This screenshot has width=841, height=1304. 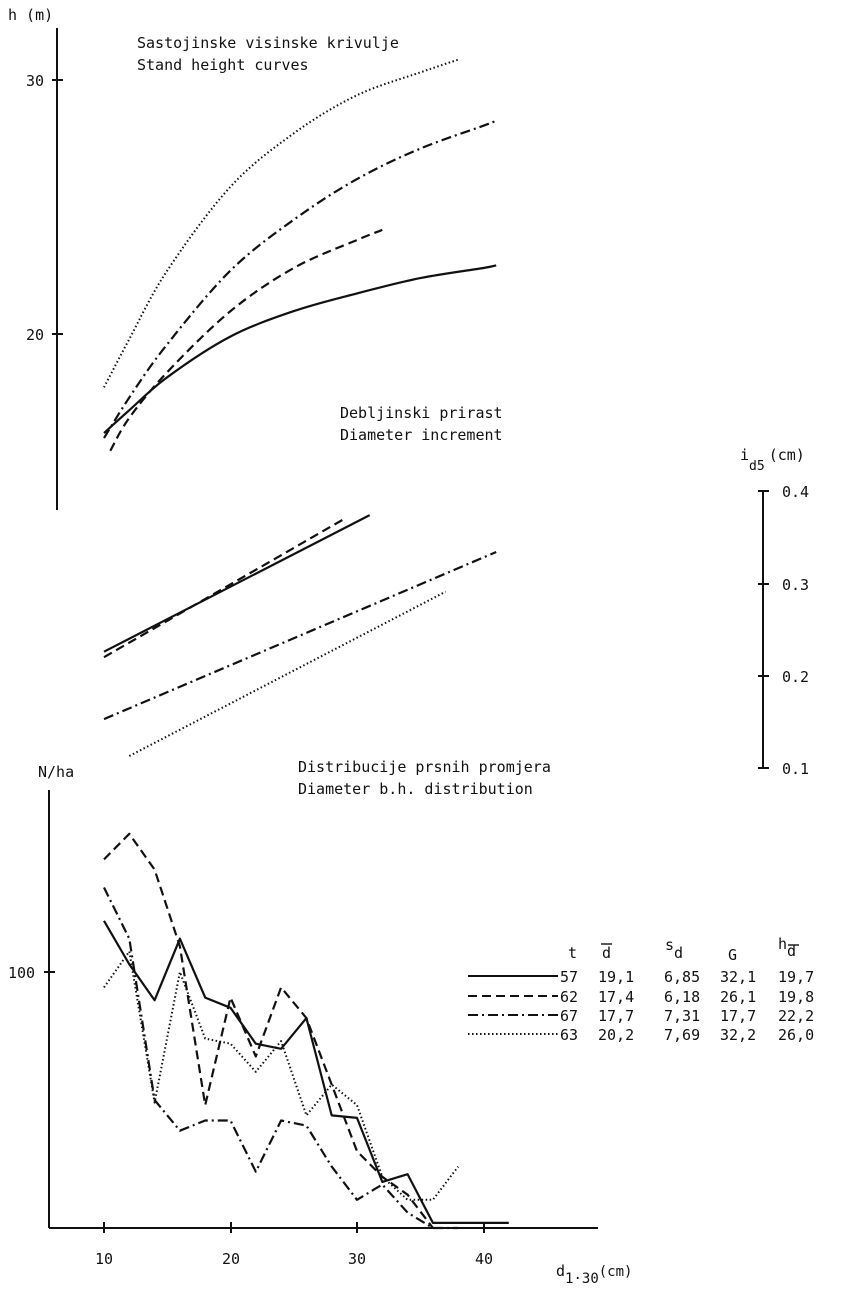 What do you see at coordinates (35, 335) in the screenshot?
I see `height-tick-label-20: 20` at bounding box center [35, 335].